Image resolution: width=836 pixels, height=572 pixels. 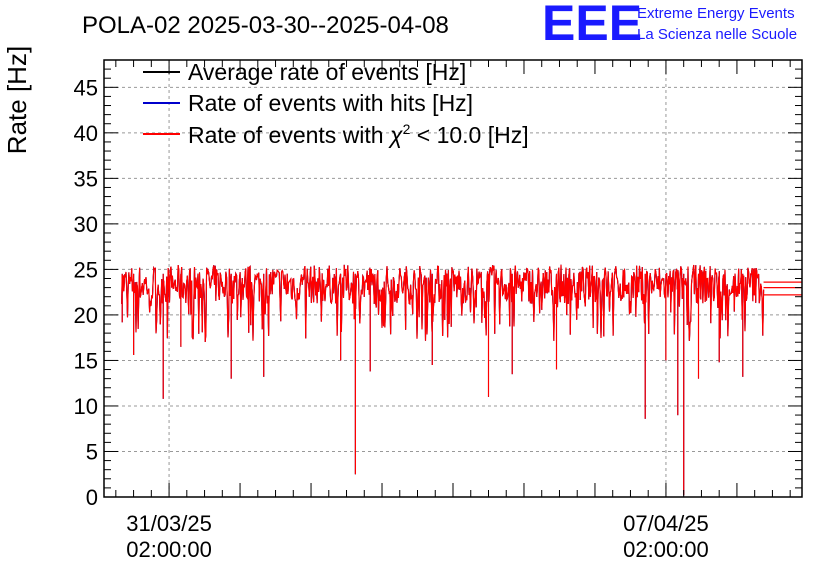 What do you see at coordinates (86, 292) in the screenshot?
I see `y-tick-labels: 0 5 10 15 20 25 30 35 40 45` at bounding box center [86, 292].